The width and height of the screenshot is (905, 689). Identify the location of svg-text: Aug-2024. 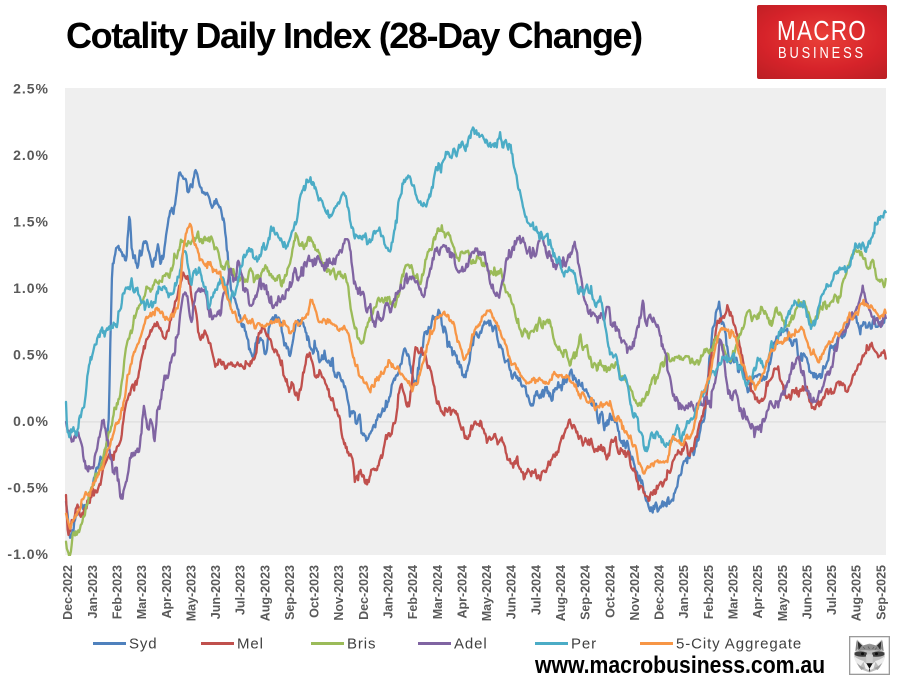
(561, 593).